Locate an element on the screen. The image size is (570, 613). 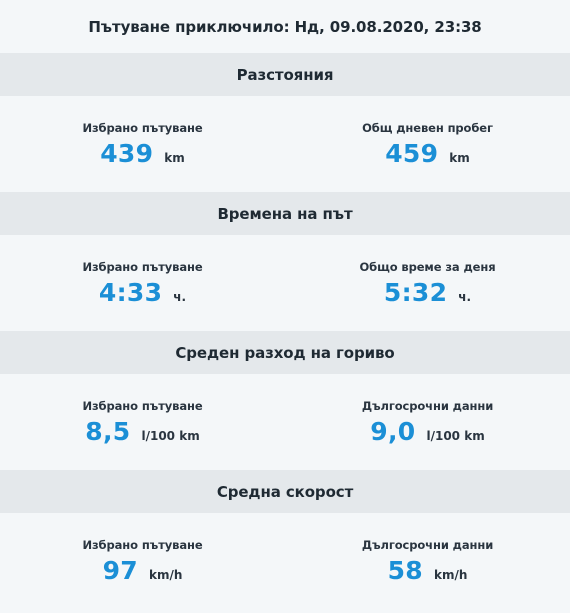
stat-selected-trip-time: Избрано пътуване 4:33 ч. is located at coordinates (142, 283).